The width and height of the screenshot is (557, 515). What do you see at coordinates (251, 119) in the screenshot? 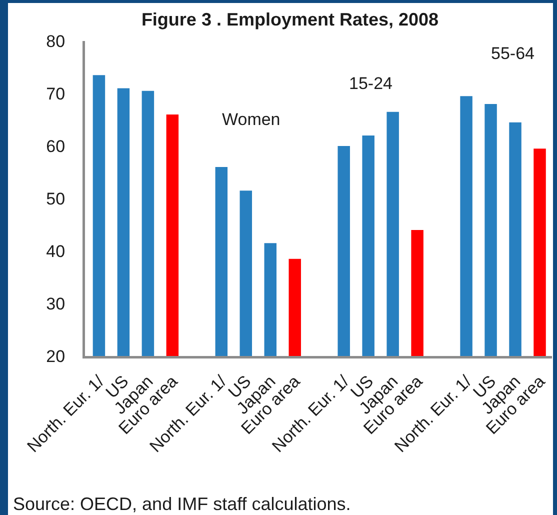
I see `annotation: Women` at bounding box center [251, 119].